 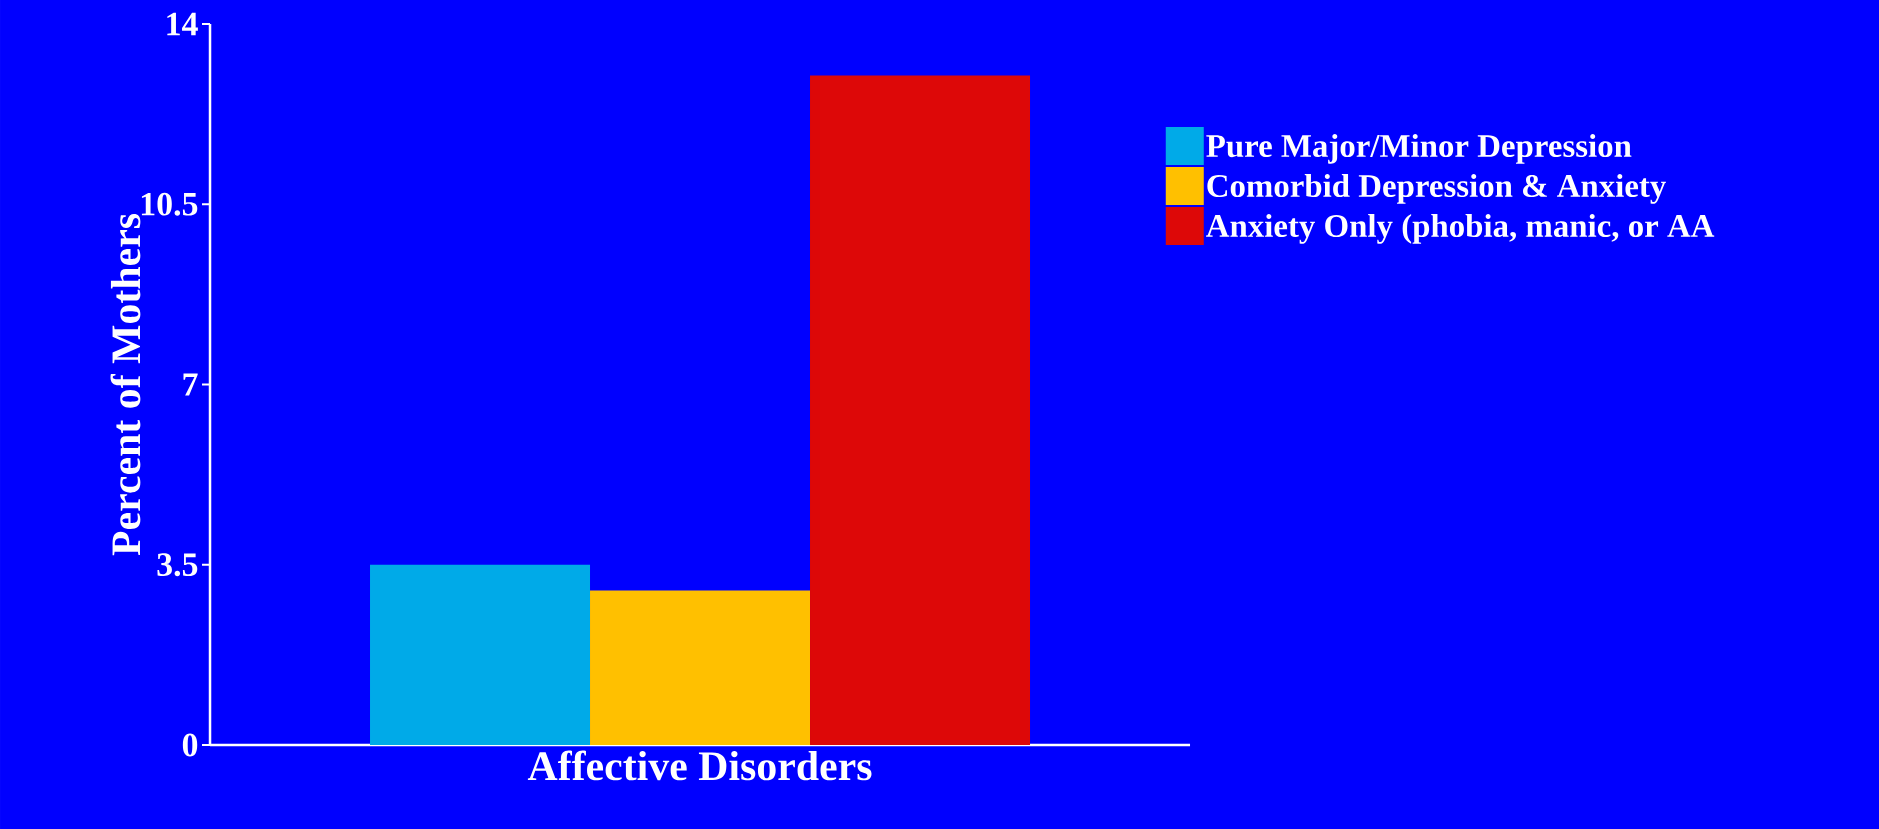 What do you see at coordinates (1419, 148) in the screenshot?
I see `legend-label: Pure Major/Minor Depression` at bounding box center [1419, 148].